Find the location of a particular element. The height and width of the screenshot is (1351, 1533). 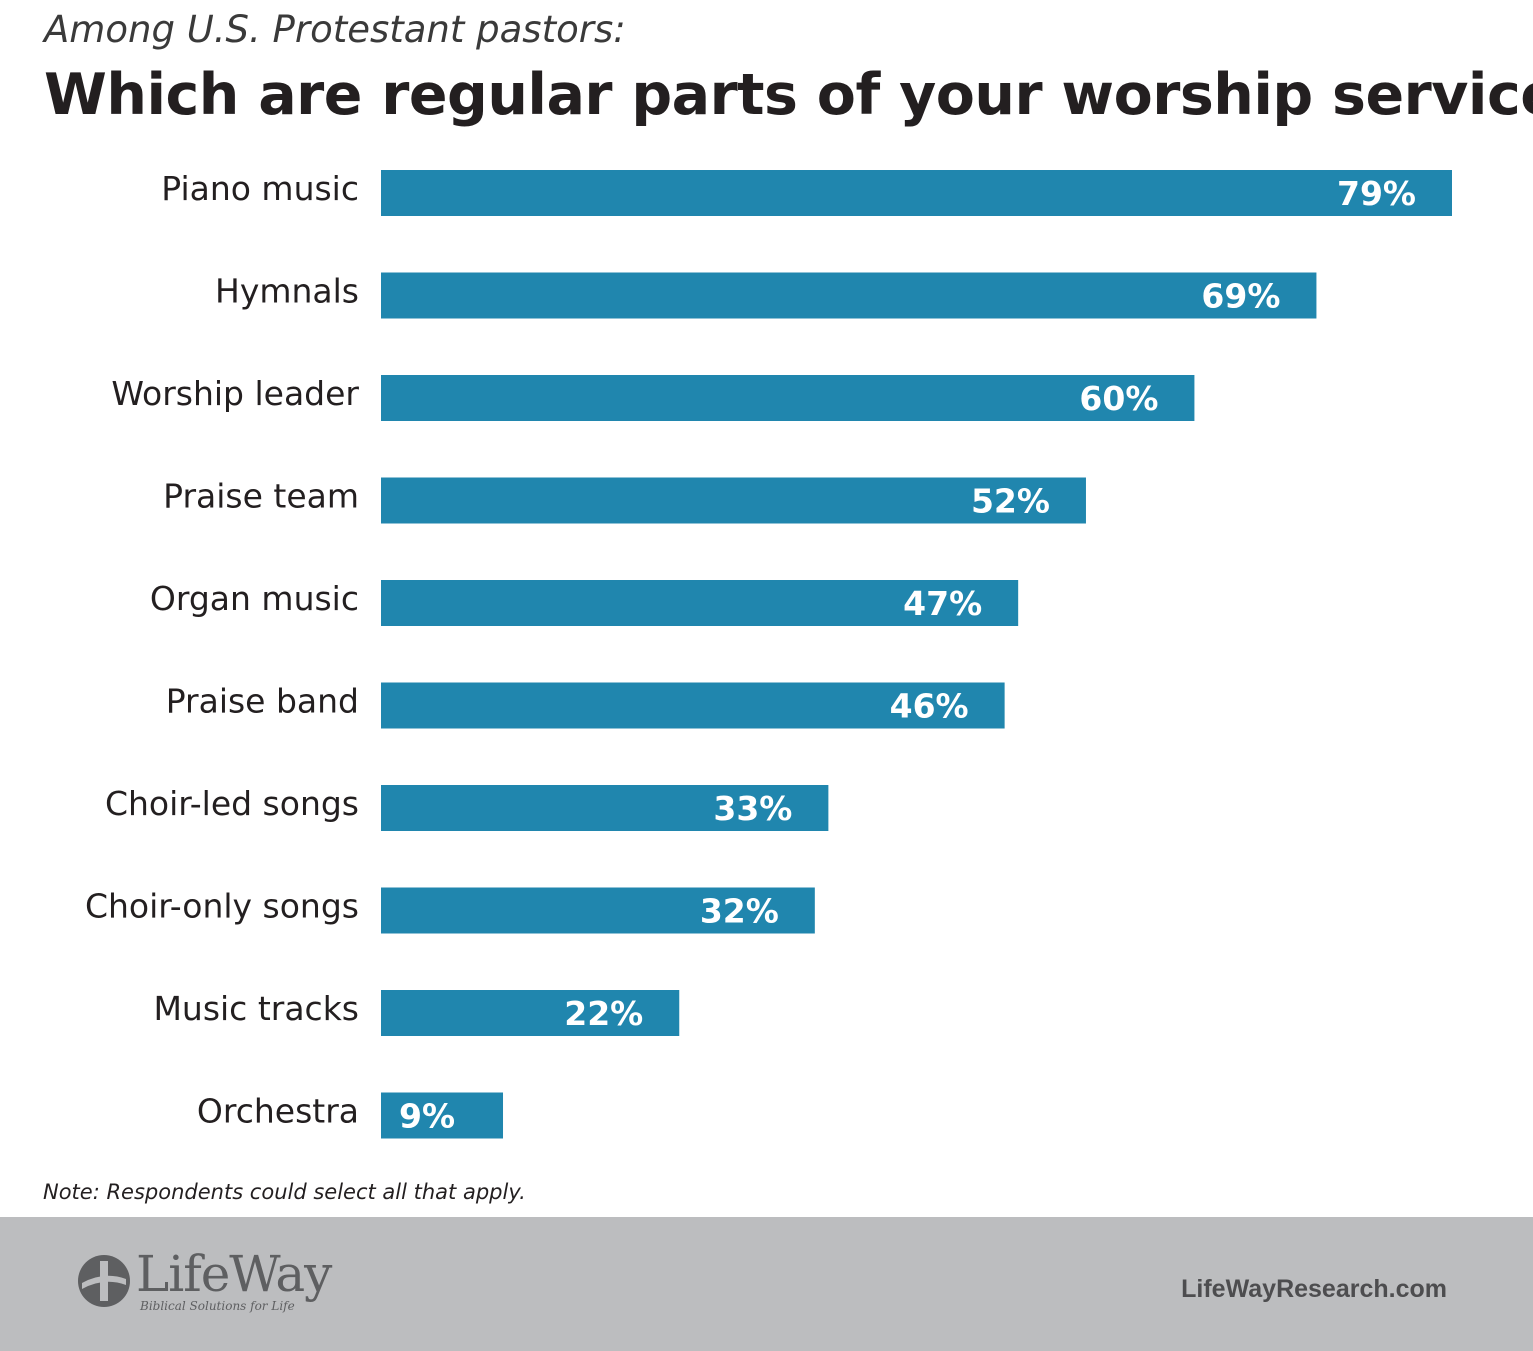

category-label: Worship leader is located at coordinates (235, 393).